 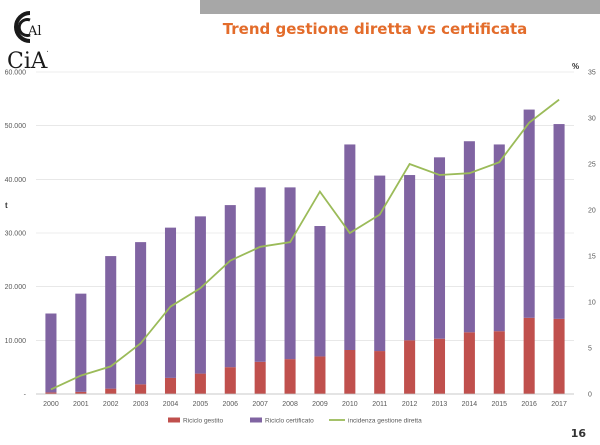 What do you see at coordinates (141, 404) in the screenshot?
I see `x-tick-label: 2003` at bounding box center [141, 404].